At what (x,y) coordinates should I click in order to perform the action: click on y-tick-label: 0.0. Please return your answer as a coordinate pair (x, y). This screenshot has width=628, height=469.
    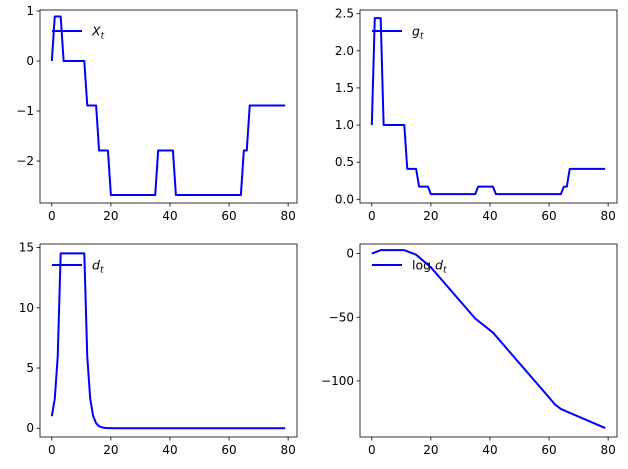
    Looking at the image, I should click on (344, 199).